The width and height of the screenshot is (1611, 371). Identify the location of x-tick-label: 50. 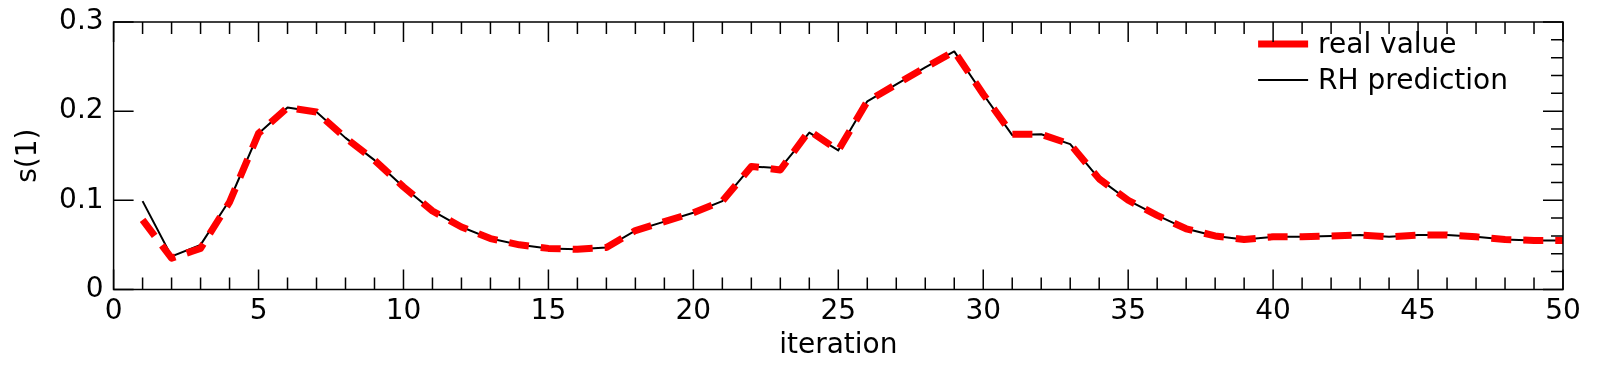
(1563, 309).